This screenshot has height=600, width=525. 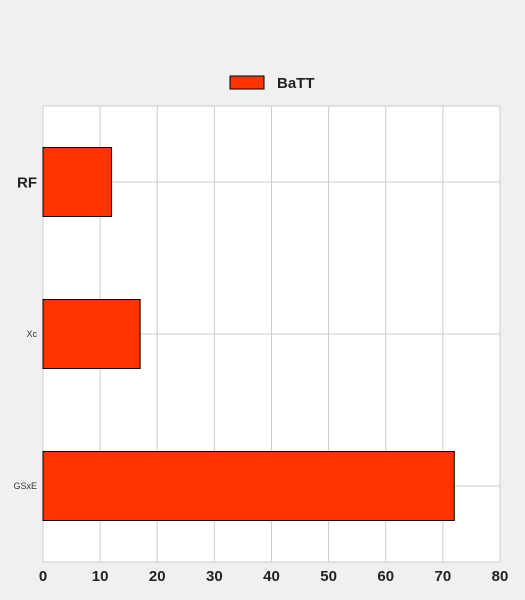 I want to click on x-tick-label-70: 70, so click(x=443, y=576).